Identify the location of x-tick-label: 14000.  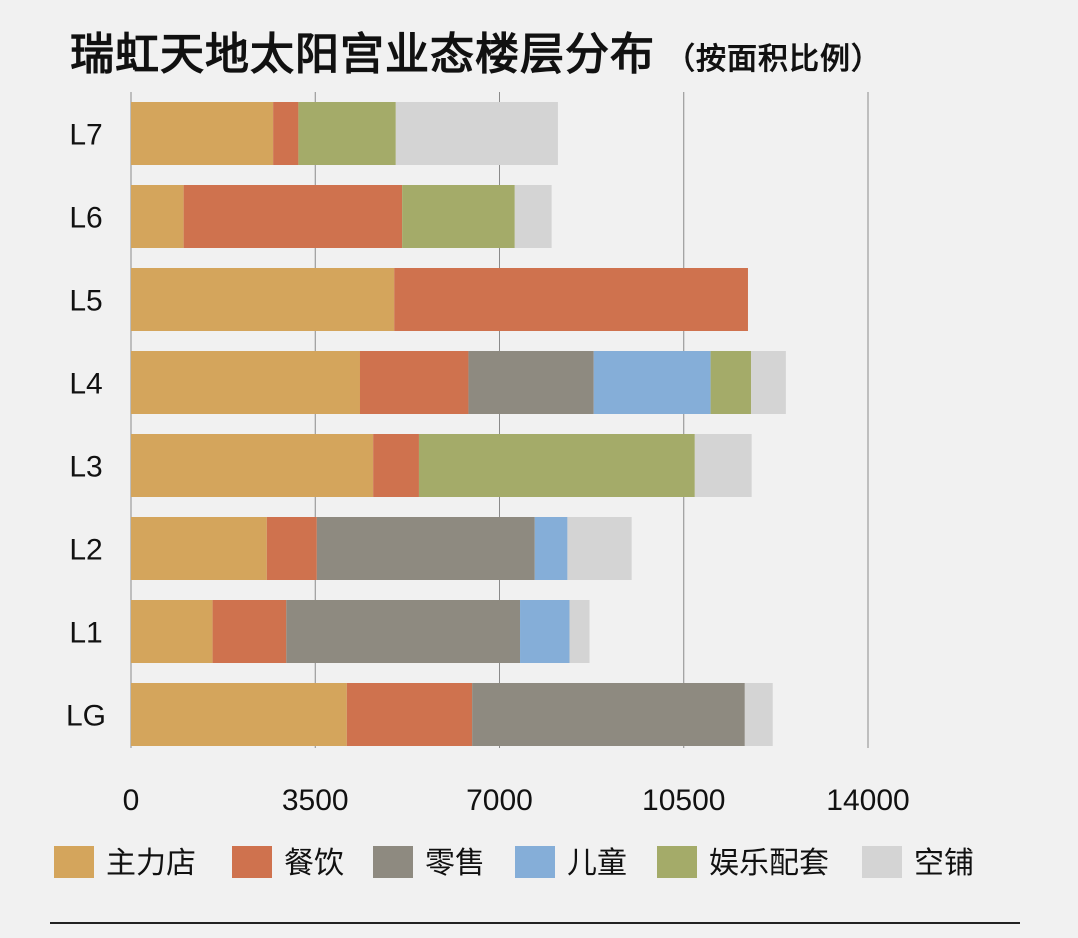
(867, 800).